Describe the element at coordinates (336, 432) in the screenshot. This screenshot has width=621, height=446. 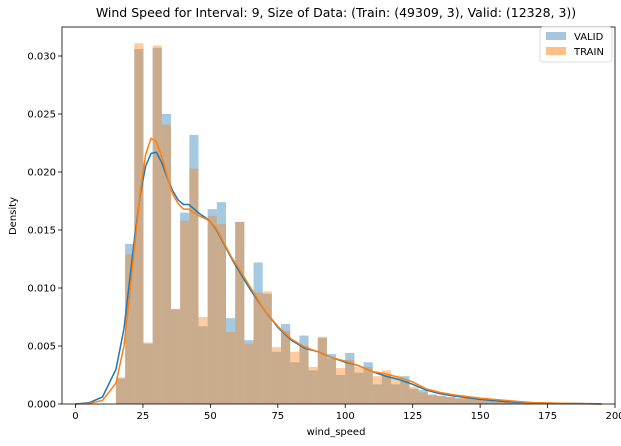
I see `x-axis-label: wind_speed` at that location.